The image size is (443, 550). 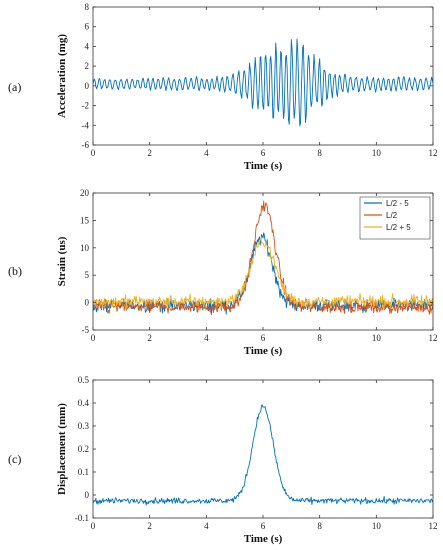 I want to click on panel-label: (a), so click(x=14, y=87).